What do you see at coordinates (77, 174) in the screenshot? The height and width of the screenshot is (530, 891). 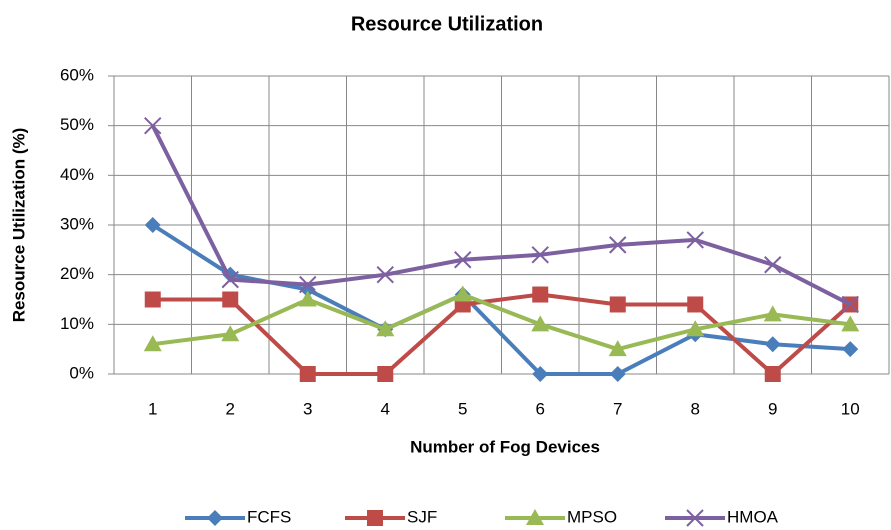 I see `y-tick-label: 40%` at bounding box center [77, 174].